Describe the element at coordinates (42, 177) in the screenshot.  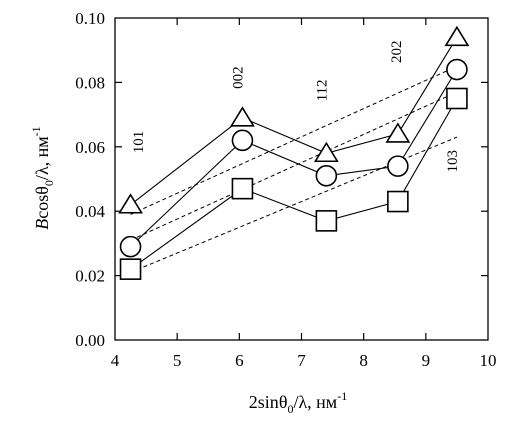
I see `y-axis-title: Bcosθ0/λ, нм-1` at that location.